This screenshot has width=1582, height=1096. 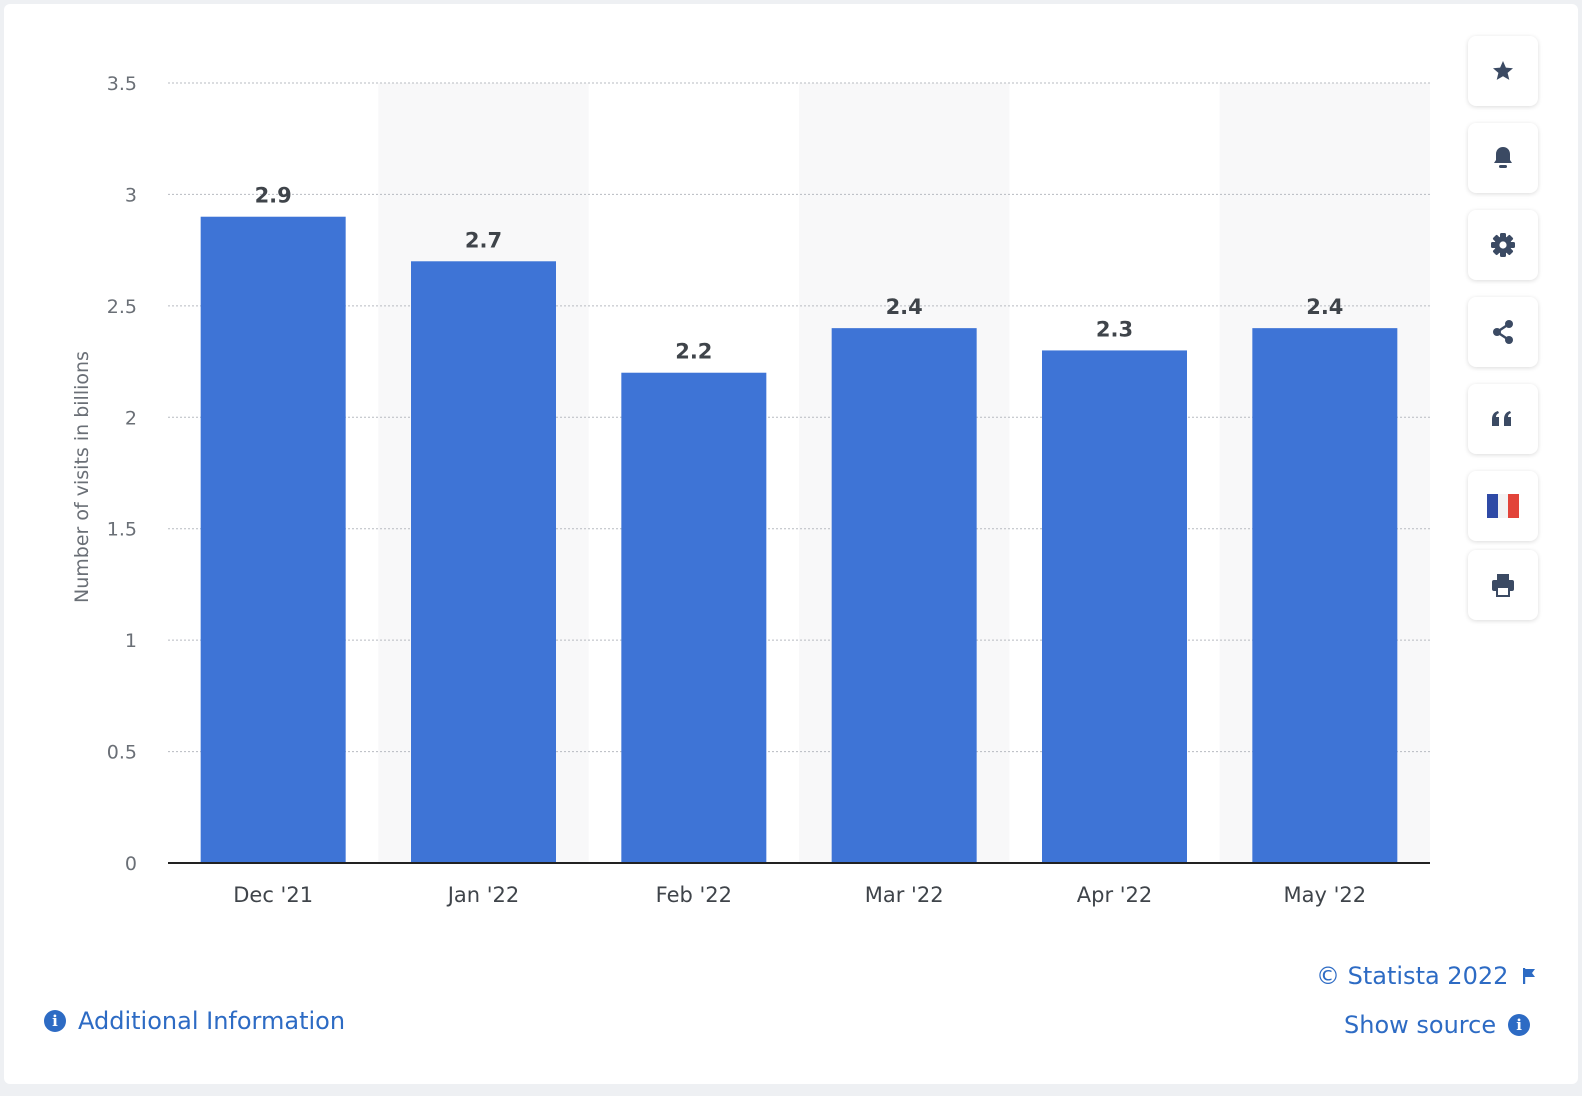 I want to click on flag-france-icon, so click(x=1503, y=506).